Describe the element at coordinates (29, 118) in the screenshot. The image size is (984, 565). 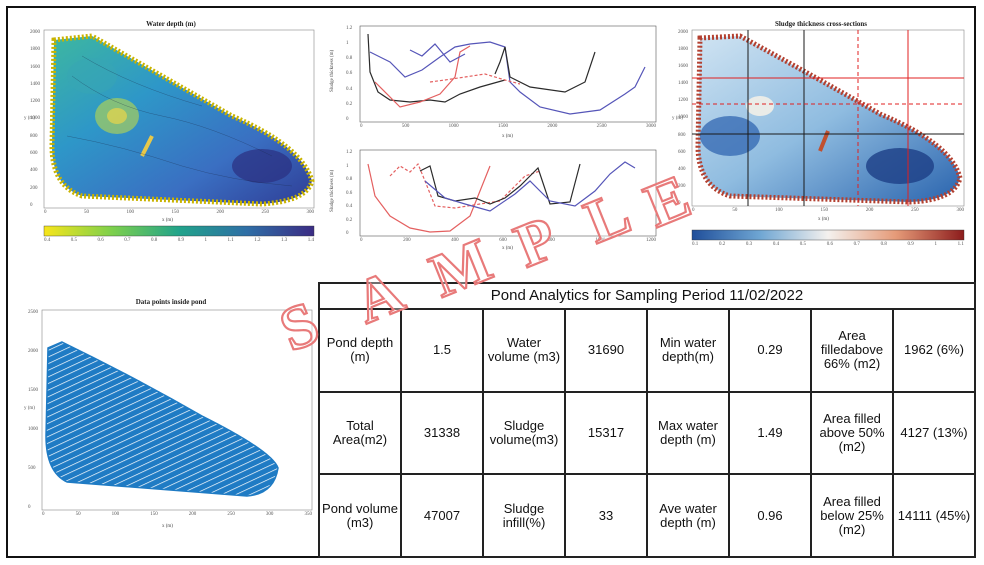
I see `water-depth-ylabel: y (m)` at that location.